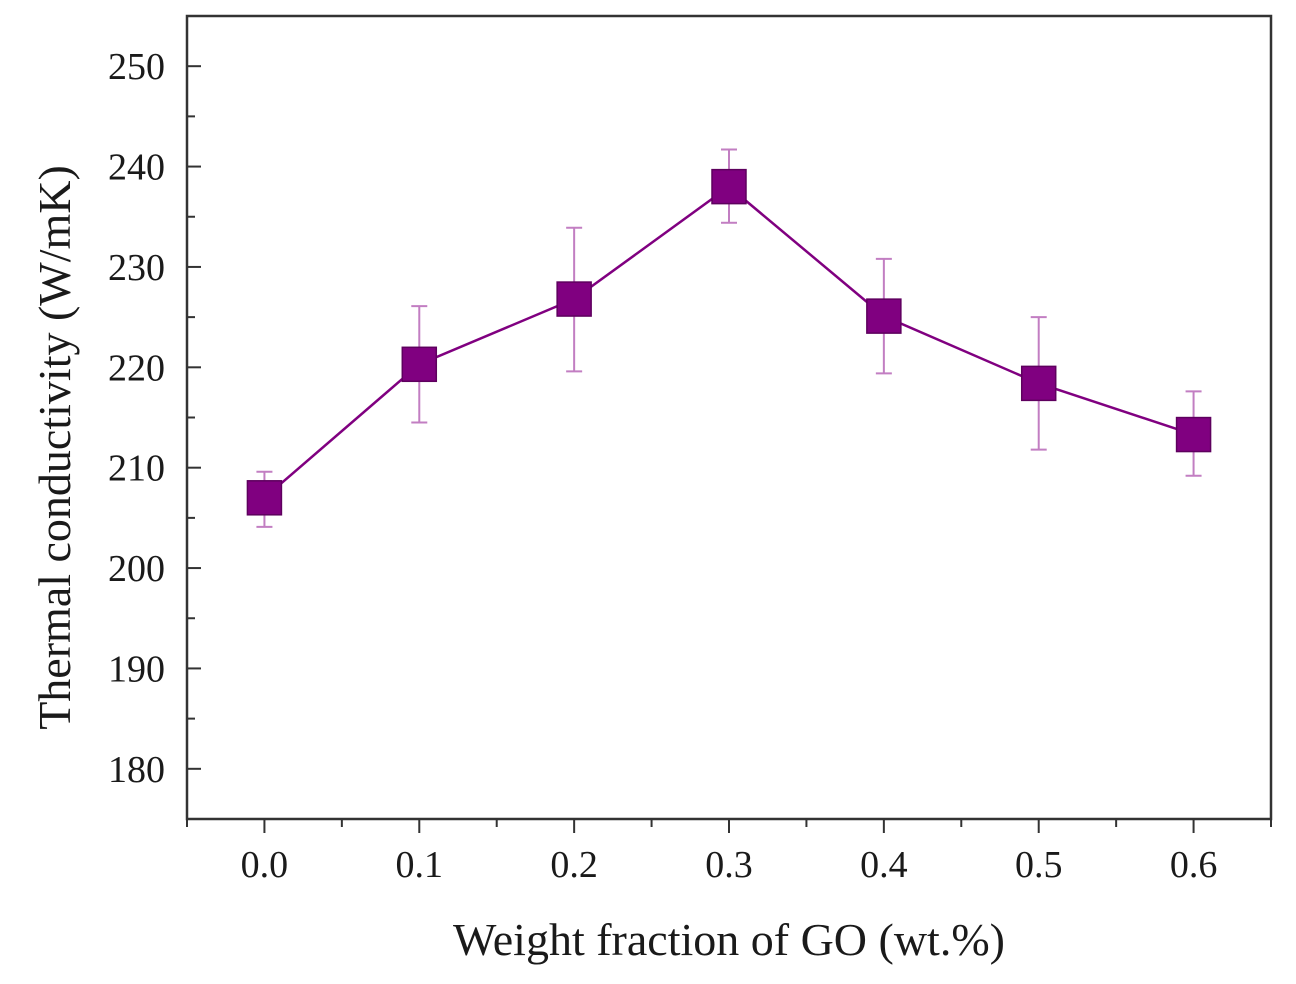  Describe the element at coordinates (136, 368) in the screenshot. I see `y-tick-label: 220` at that location.